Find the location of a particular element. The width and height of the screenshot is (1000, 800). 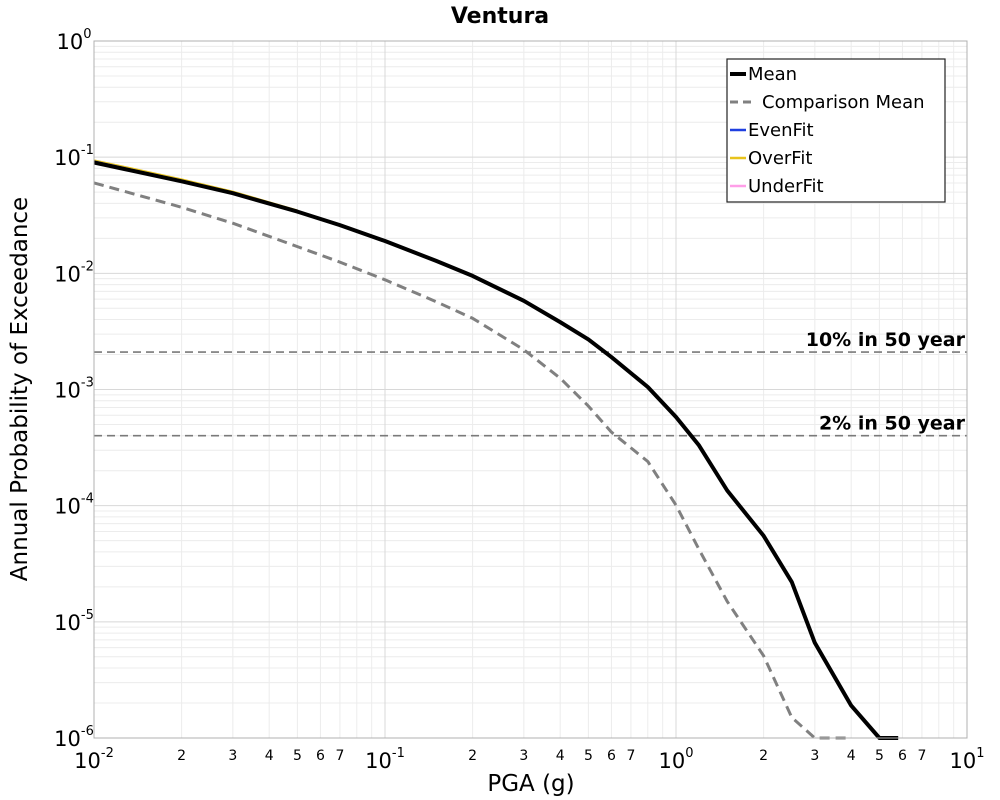

legend-label: Mean is located at coordinates (772, 74).